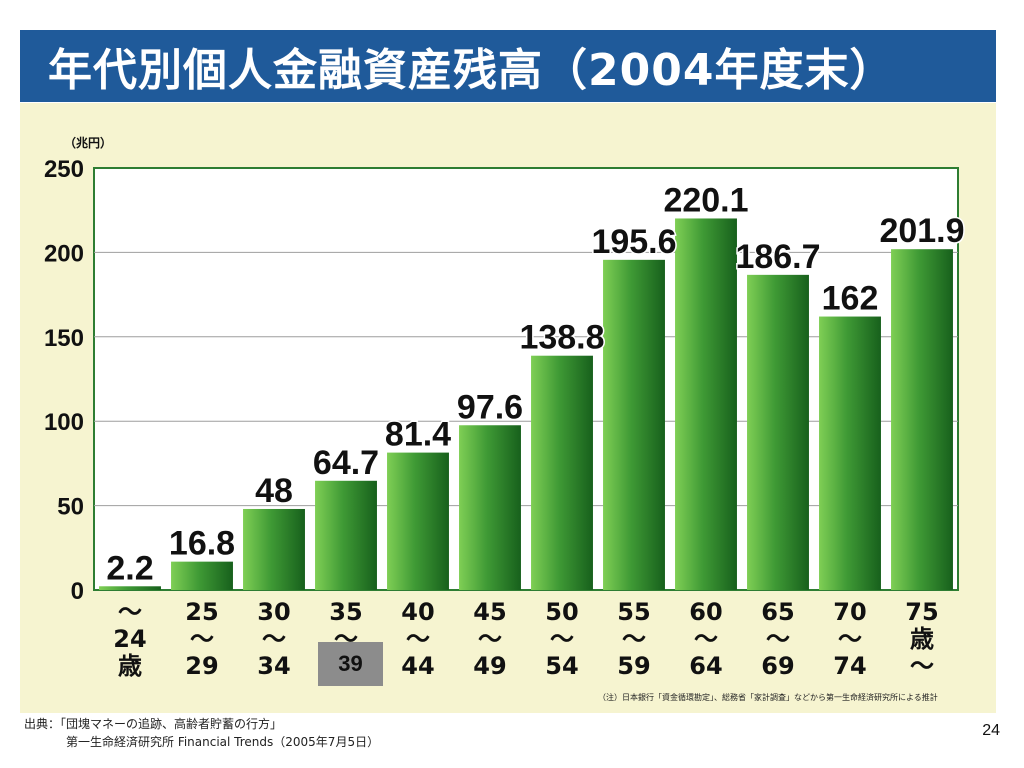 This screenshot has width=1024, height=768. I want to click on bar-value-label: 195.6, so click(633, 242).